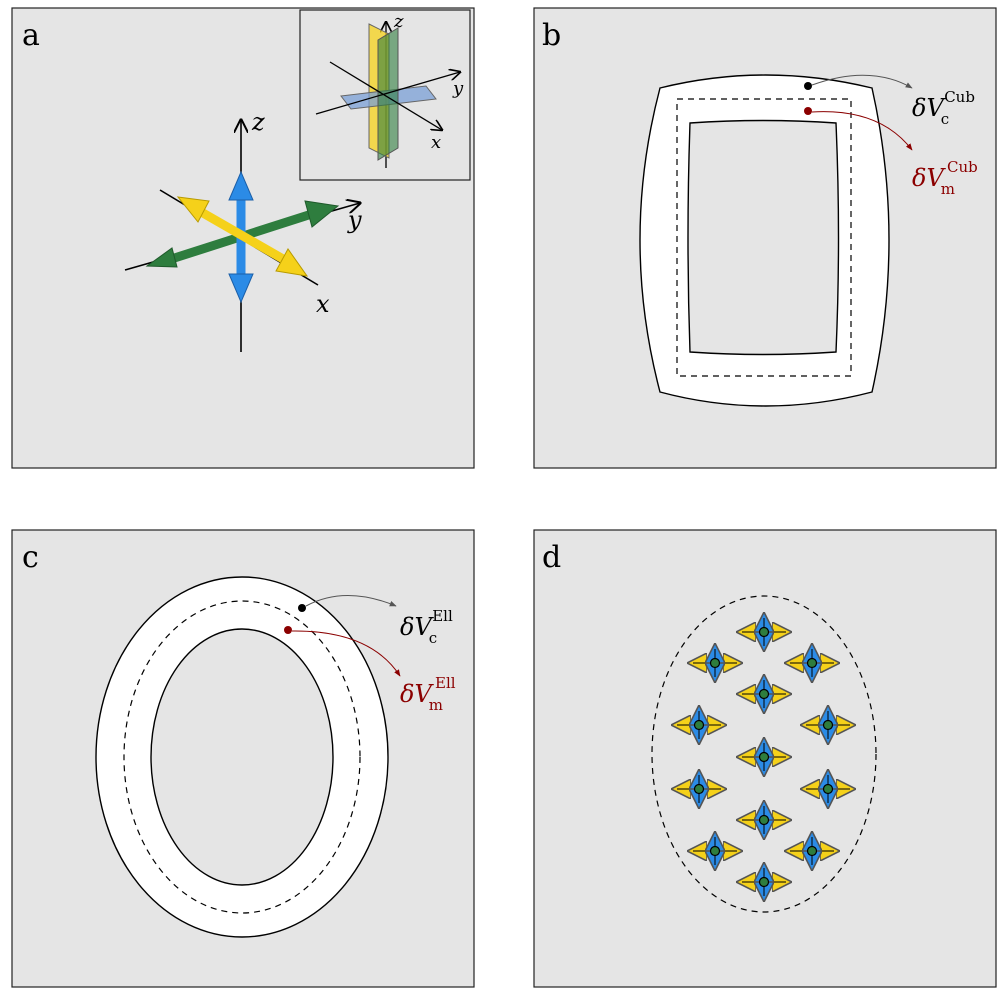 Image resolution: width=998 pixels, height=989 pixels. Describe the element at coordinates (302, 608) in the screenshot. I see `ellipsoid-point-c` at that location.